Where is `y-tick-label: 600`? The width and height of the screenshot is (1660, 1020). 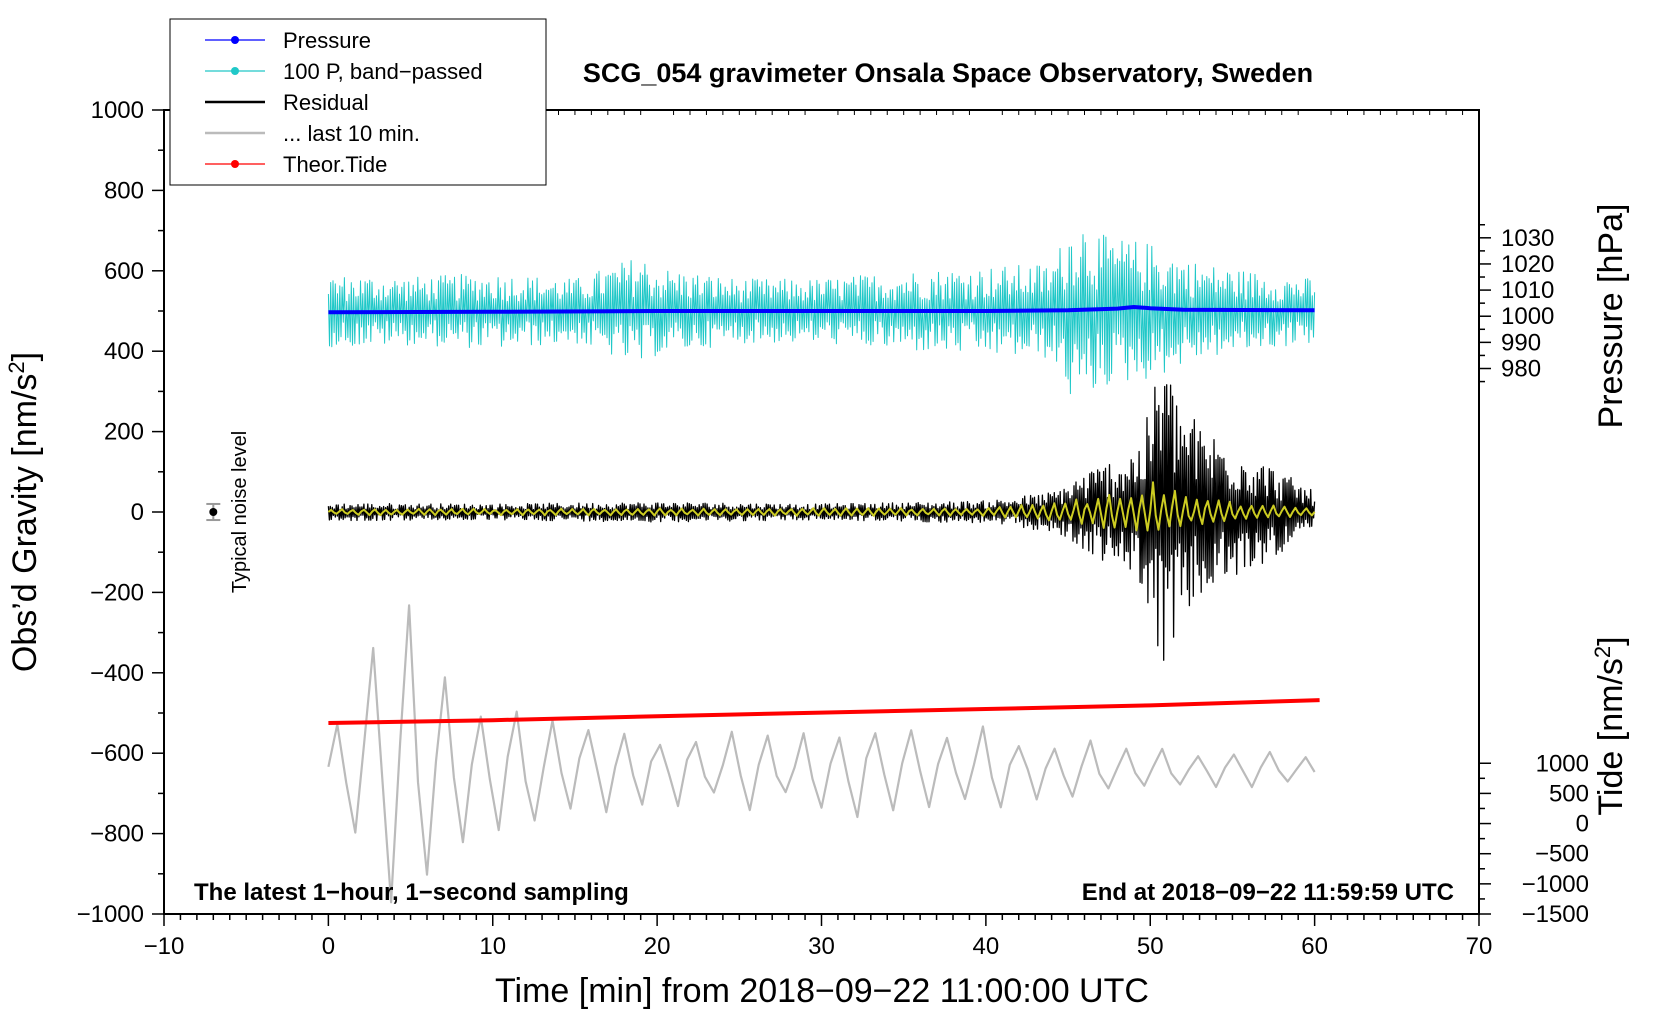 y-tick-label: 600 is located at coordinates (124, 271).